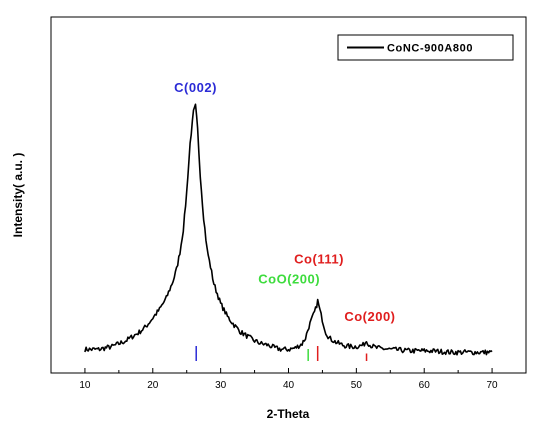  I want to click on peak-annotation: Co(111), so click(319, 259).